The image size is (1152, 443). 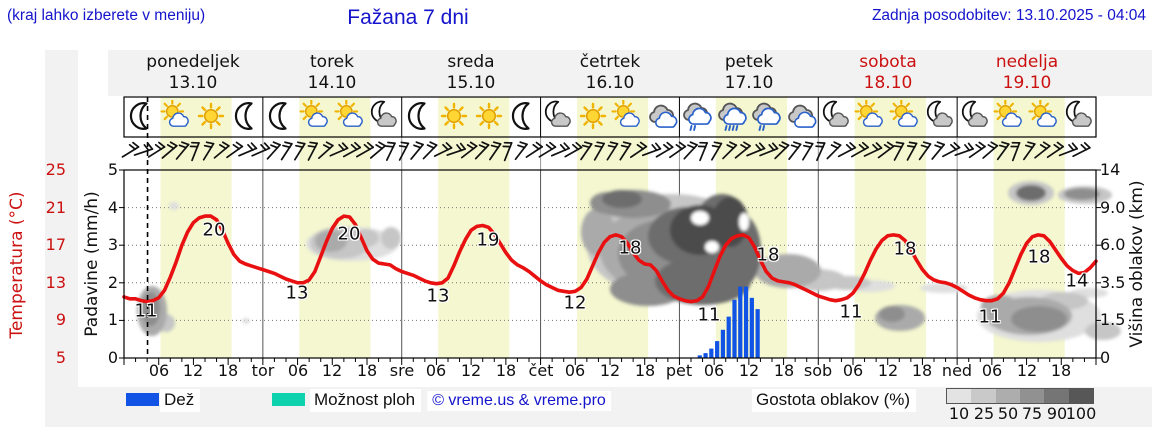 I want to click on temp-tick: 5, so click(x=60, y=357).